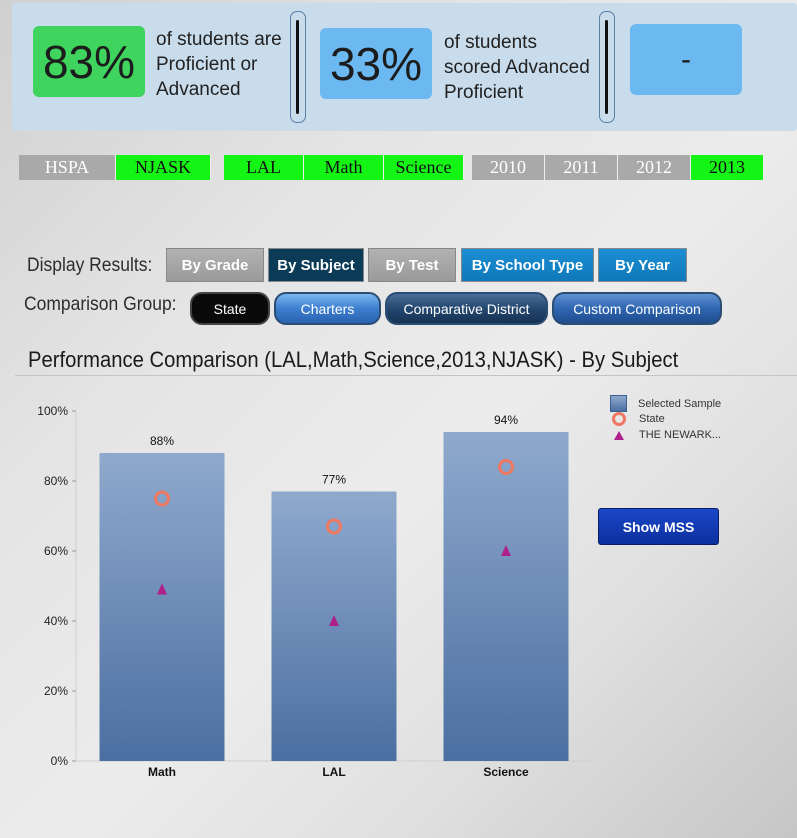 Image resolution: width=797 pixels, height=838 pixels. I want to click on y-tick-label: 80%, so click(56, 481).